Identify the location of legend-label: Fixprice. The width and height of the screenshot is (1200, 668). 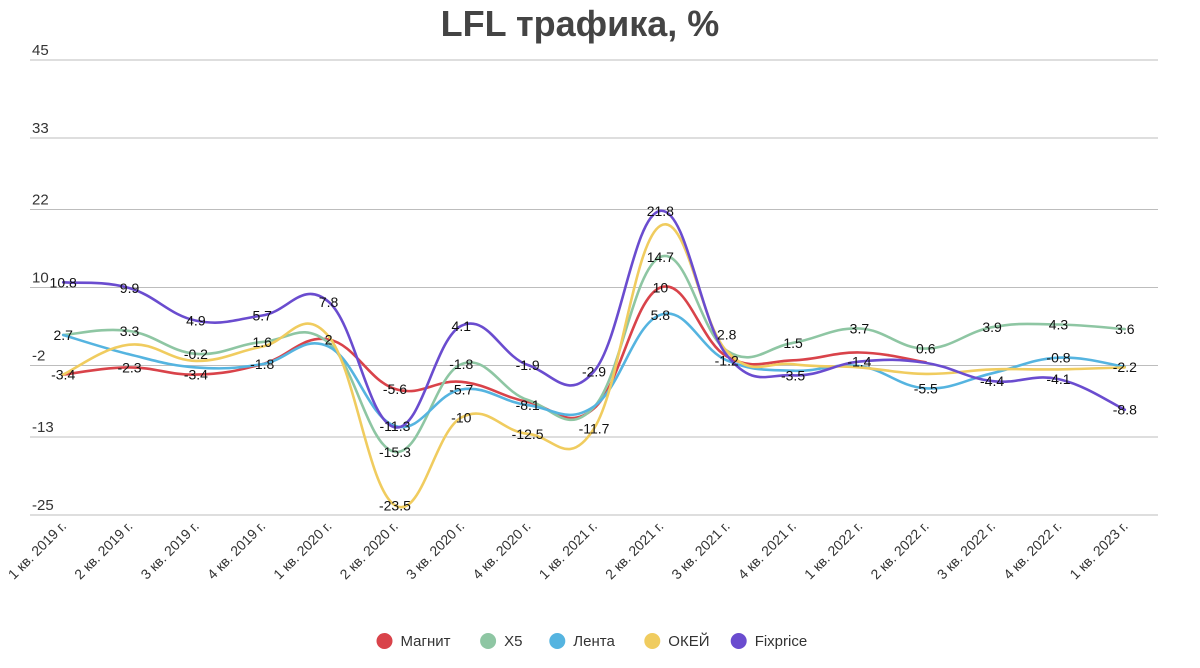
(781, 641).